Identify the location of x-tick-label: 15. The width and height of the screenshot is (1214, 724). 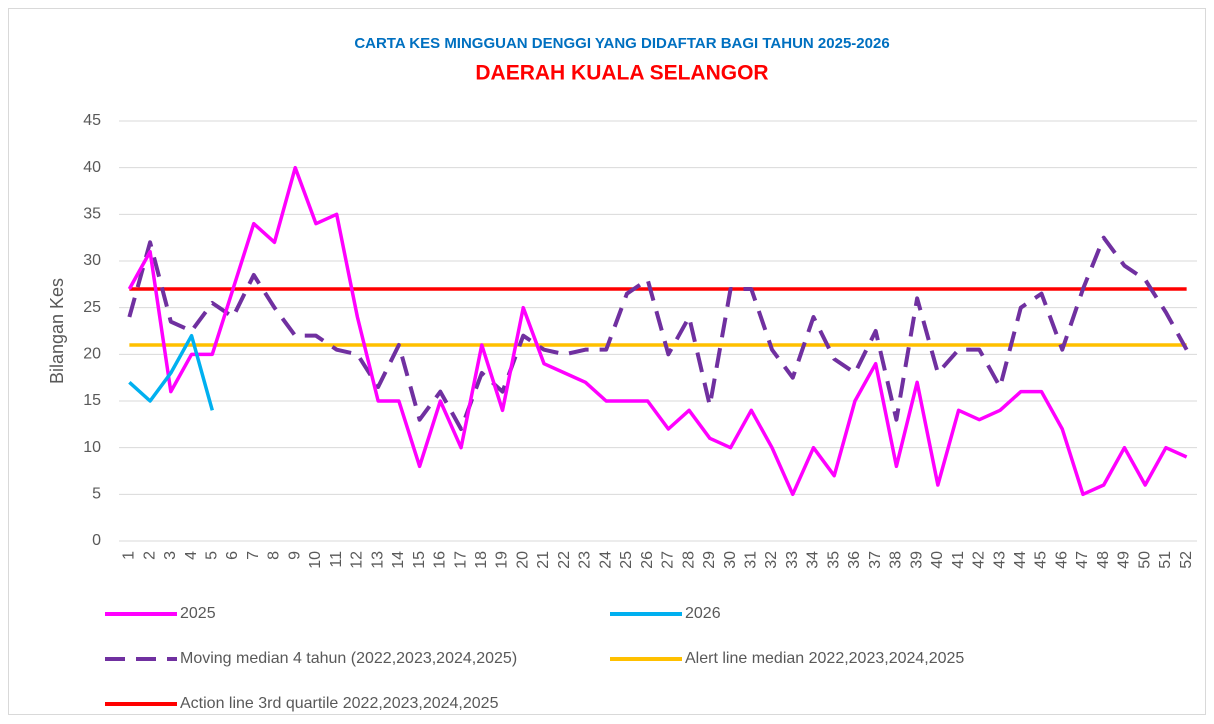
(419, 560).